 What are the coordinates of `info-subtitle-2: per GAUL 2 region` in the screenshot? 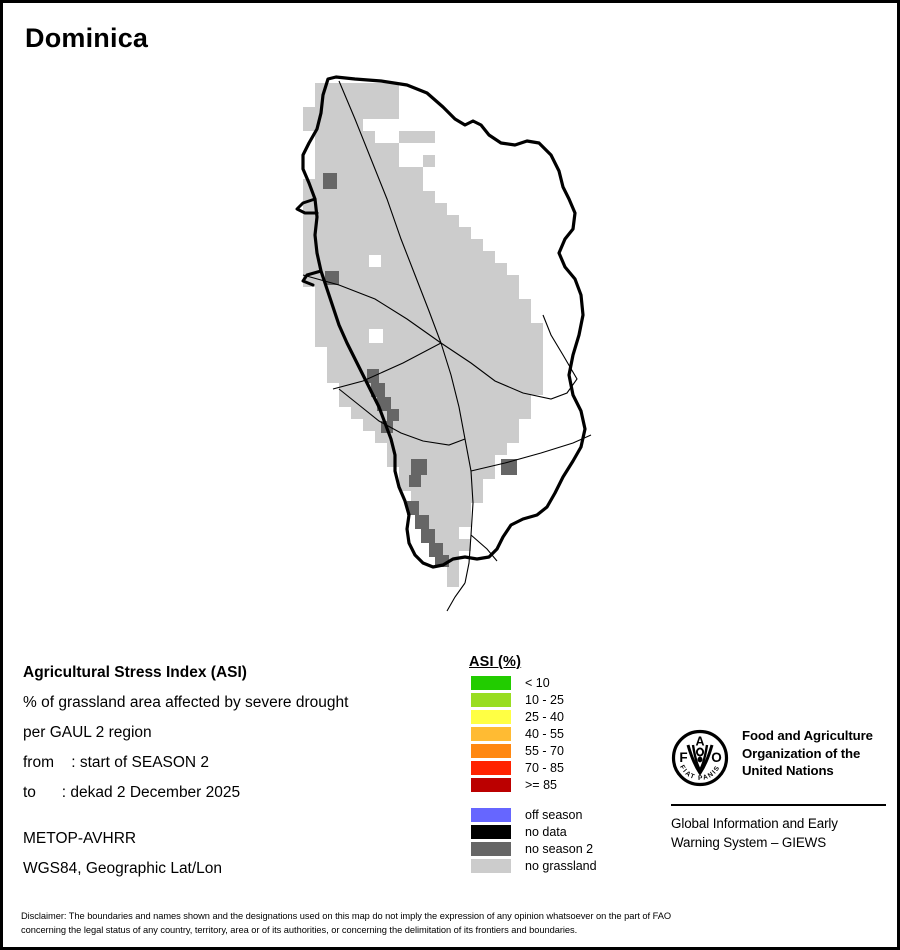 It's located at (87, 732).